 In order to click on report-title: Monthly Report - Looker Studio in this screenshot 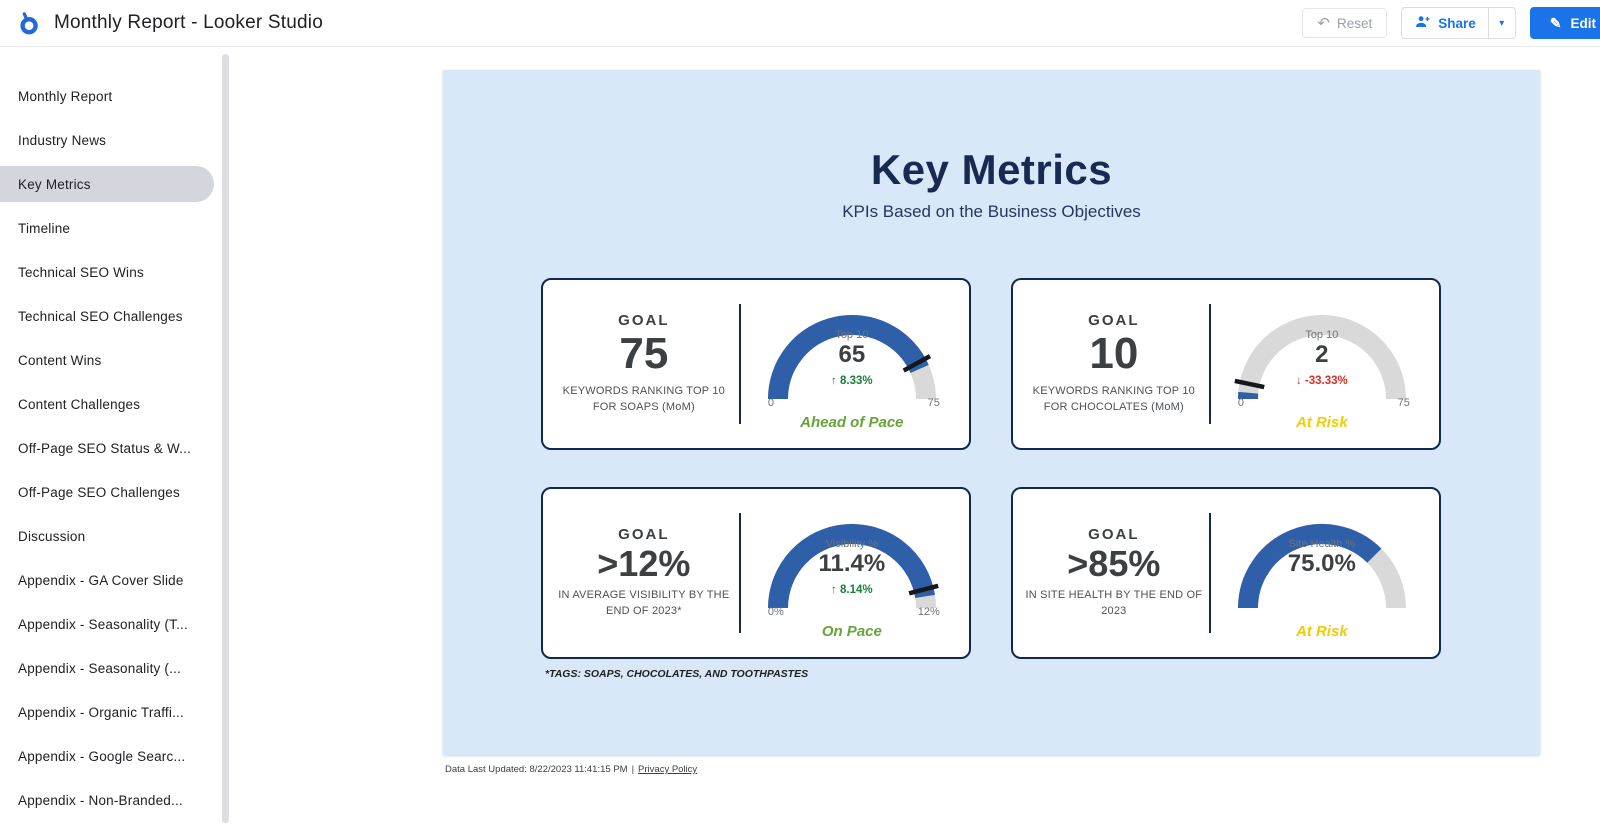, I will do `click(188, 22)`.